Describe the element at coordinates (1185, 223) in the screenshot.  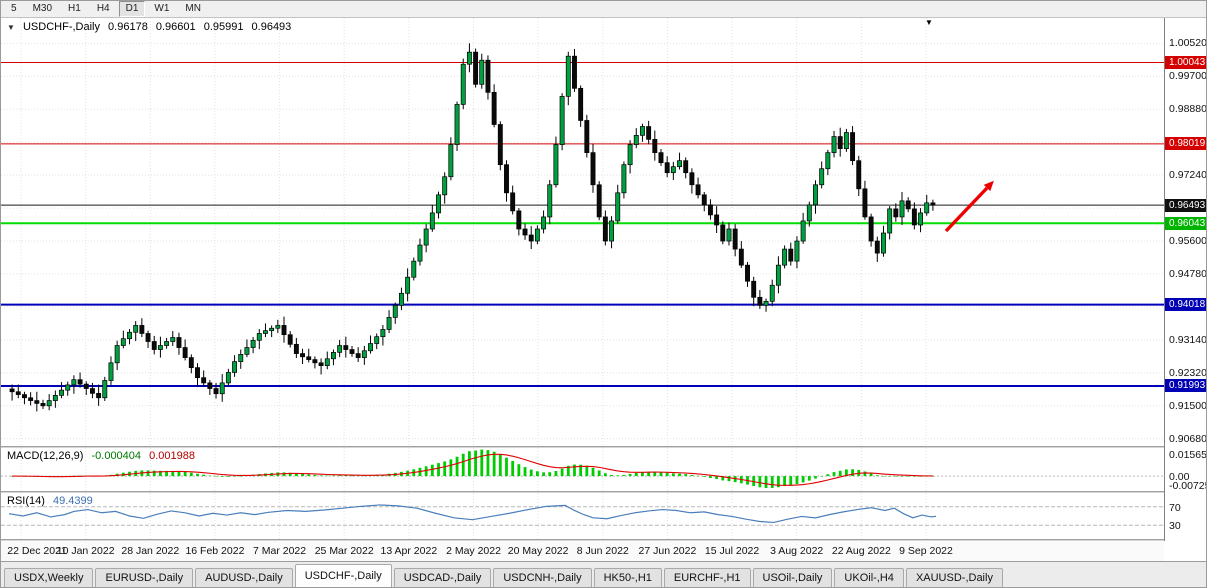
I see `price-badge: 0.96043` at that location.